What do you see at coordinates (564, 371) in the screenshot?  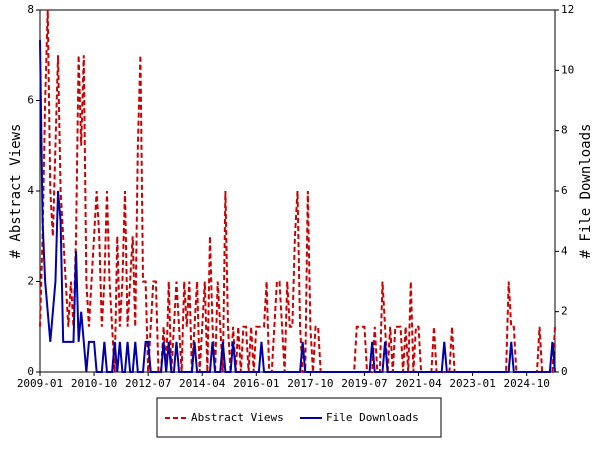 I see `y2-tick-label: 0` at bounding box center [564, 371].